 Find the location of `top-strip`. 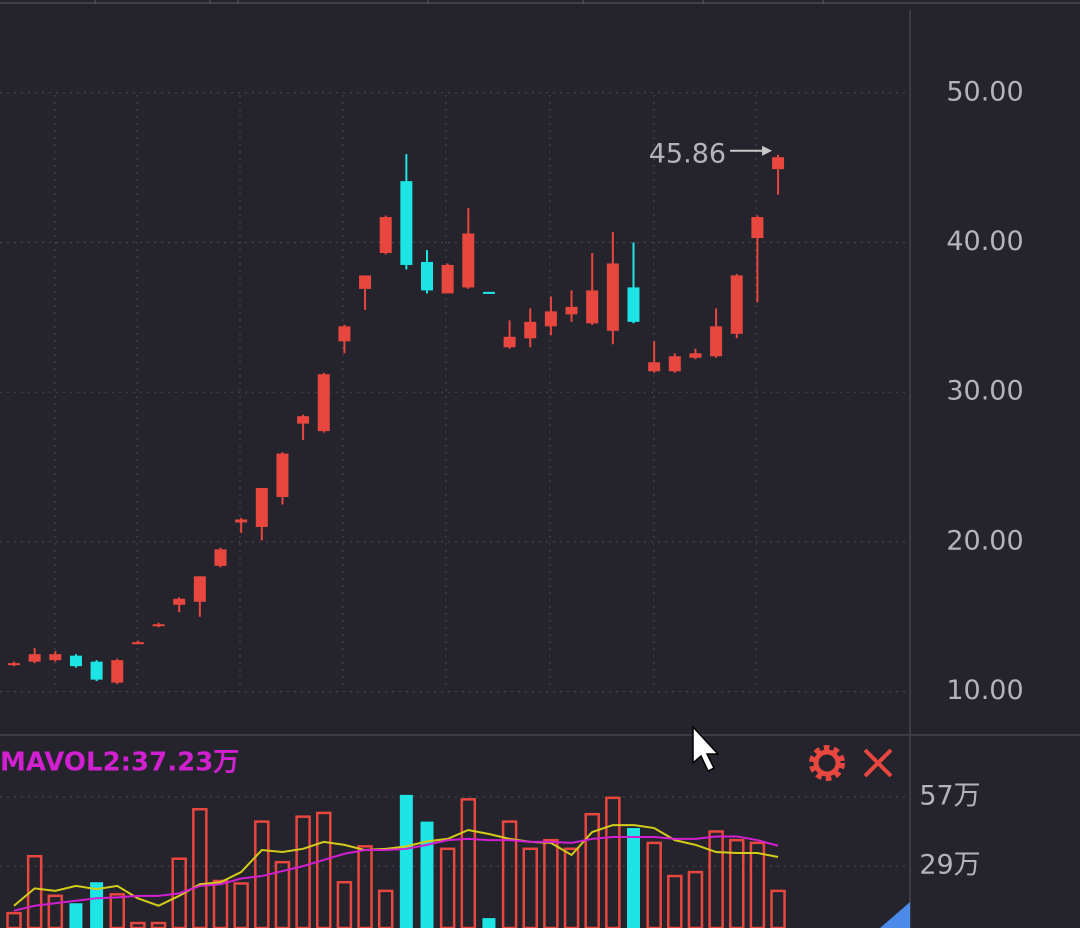

top-strip is located at coordinates (540, 2).